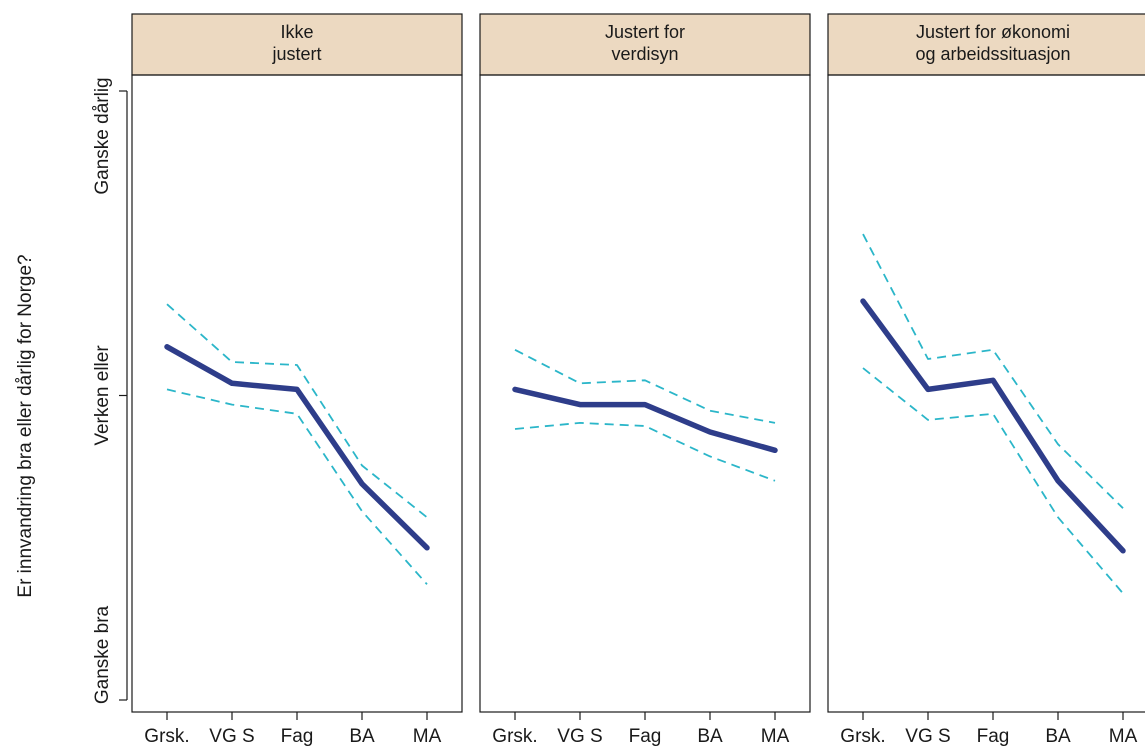 This screenshot has height=752, width=1145. What do you see at coordinates (645, 32) in the screenshot?
I see `panel-title-line: Justert for` at bounding box center [645, 32].